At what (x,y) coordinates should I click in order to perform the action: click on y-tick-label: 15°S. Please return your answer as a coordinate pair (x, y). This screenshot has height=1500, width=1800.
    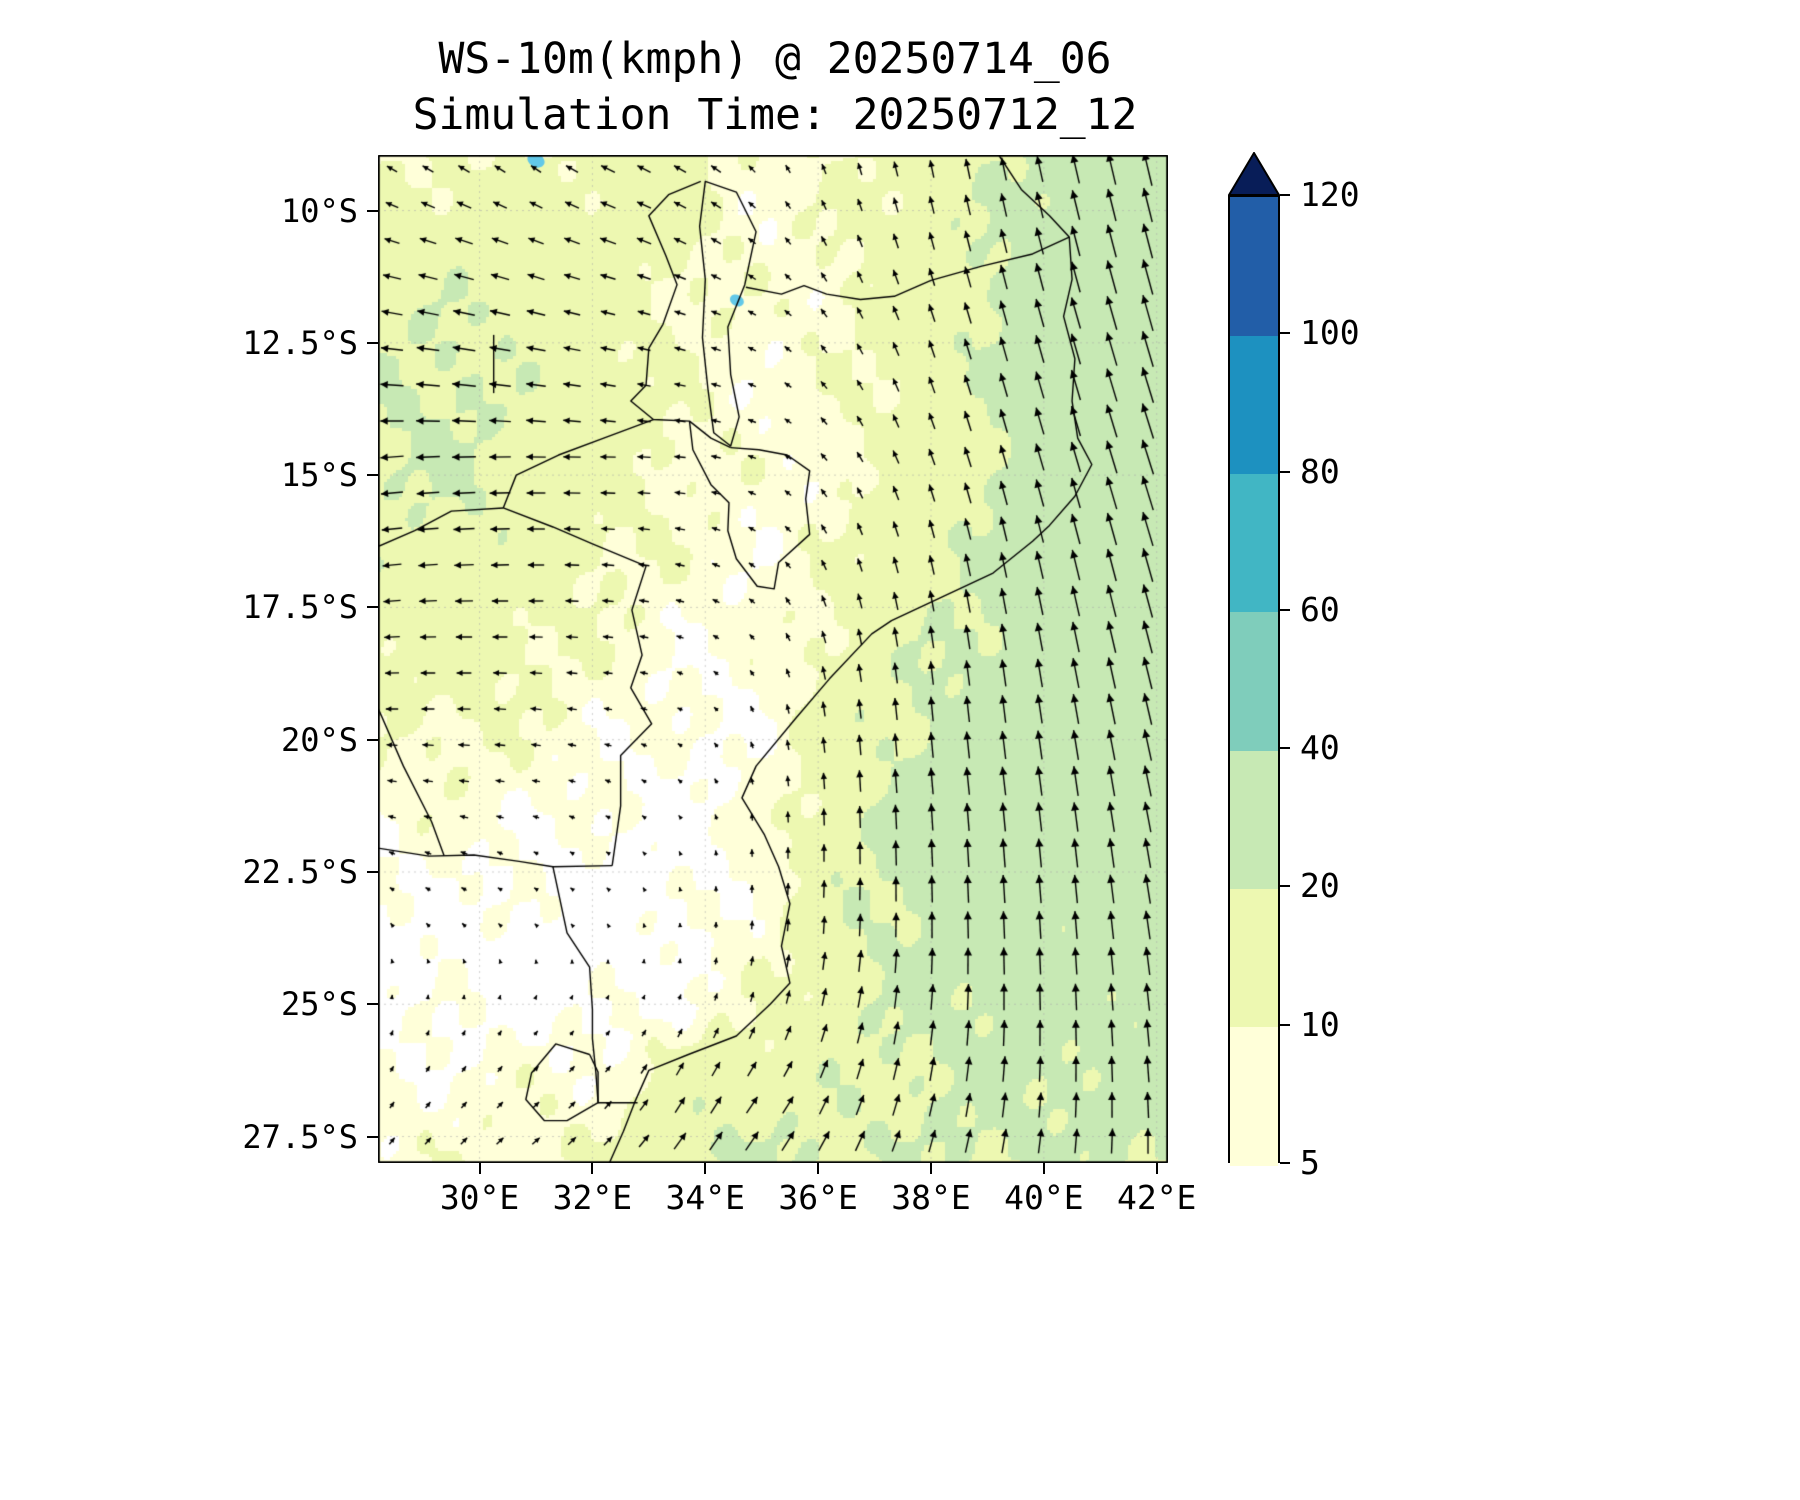
    Looking at the image, I should click on (319, 475).